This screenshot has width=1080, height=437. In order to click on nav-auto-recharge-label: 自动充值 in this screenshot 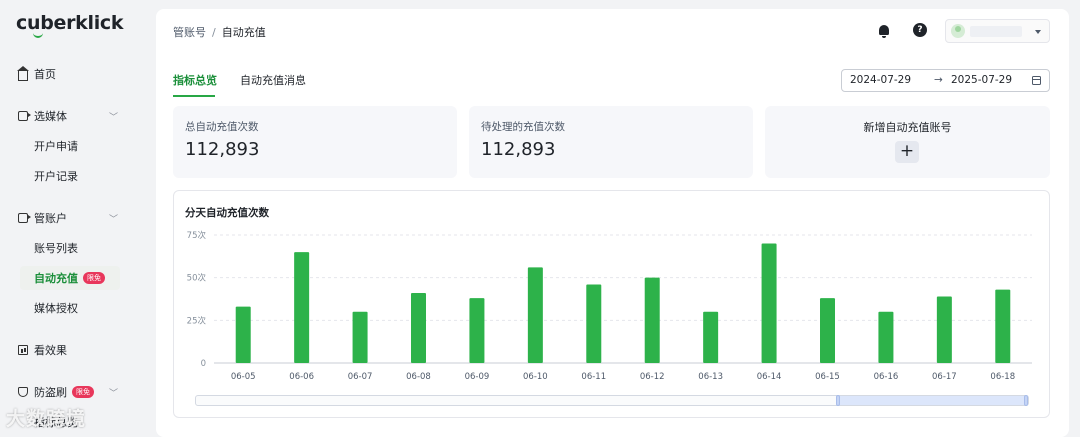, I will do `click(56, 278)`.